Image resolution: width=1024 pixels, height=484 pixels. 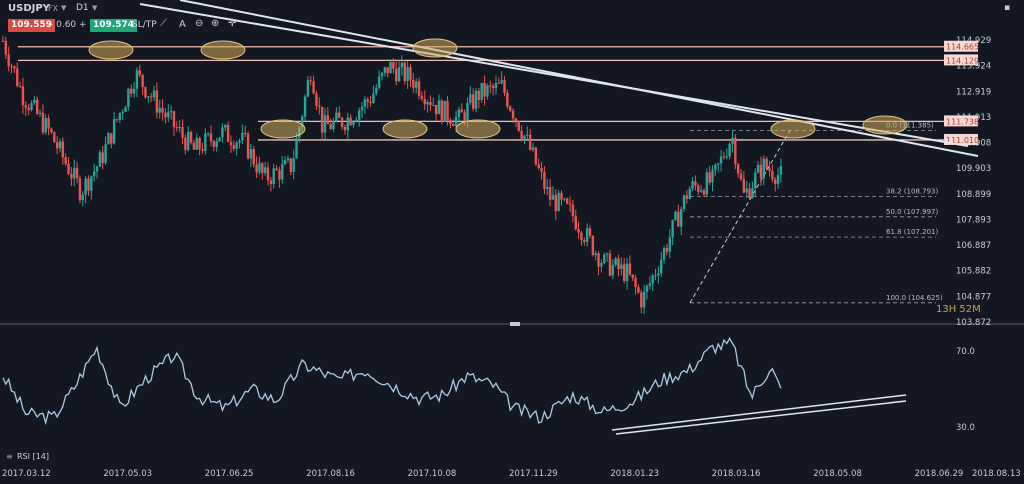 I want to click on panel-resize-handle, so click(x=515, y=324).